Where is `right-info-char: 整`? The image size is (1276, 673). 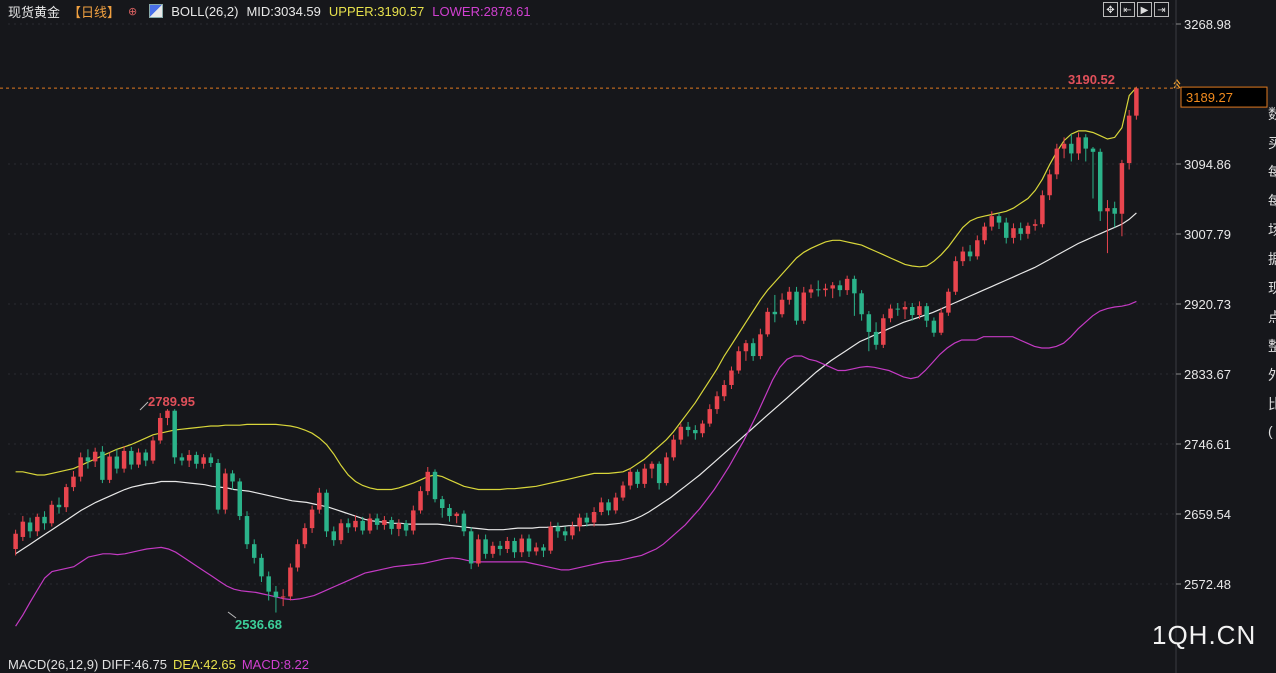
right-info-char: 整 is located at coordinates (1272, 346).